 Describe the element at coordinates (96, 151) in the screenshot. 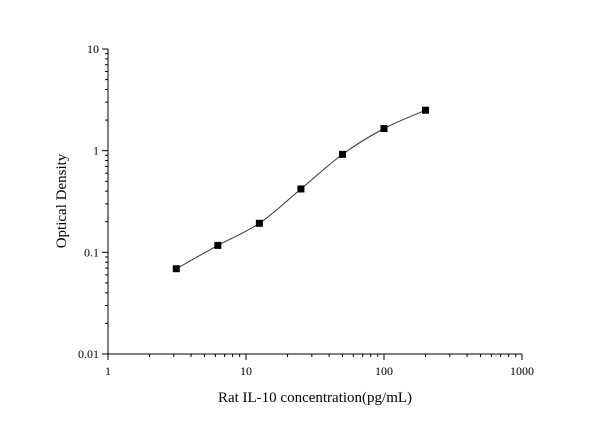

I see `y-tick-label: 1` at that location.